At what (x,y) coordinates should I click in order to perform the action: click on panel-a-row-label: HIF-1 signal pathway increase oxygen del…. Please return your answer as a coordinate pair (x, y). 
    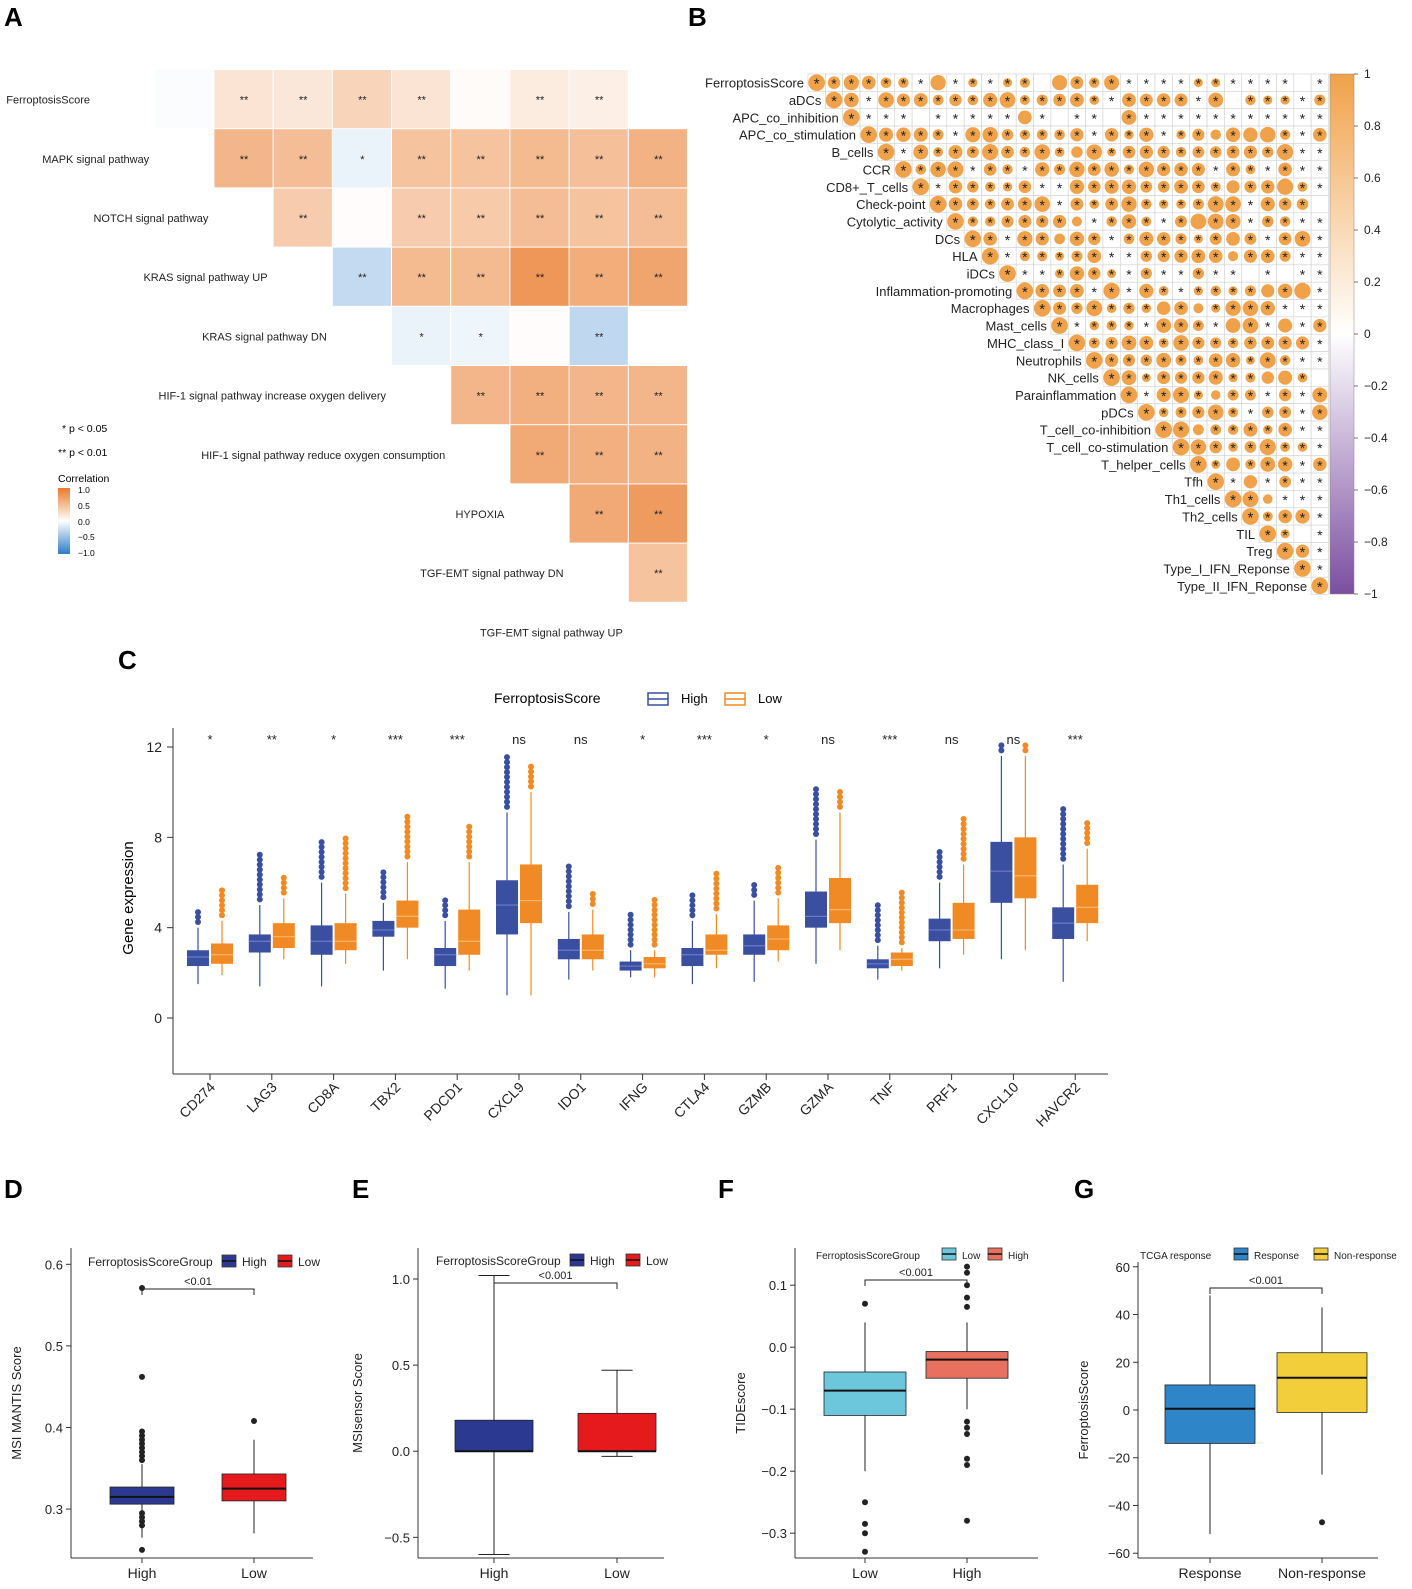
    Looking at the image, I should click on (273, 397).